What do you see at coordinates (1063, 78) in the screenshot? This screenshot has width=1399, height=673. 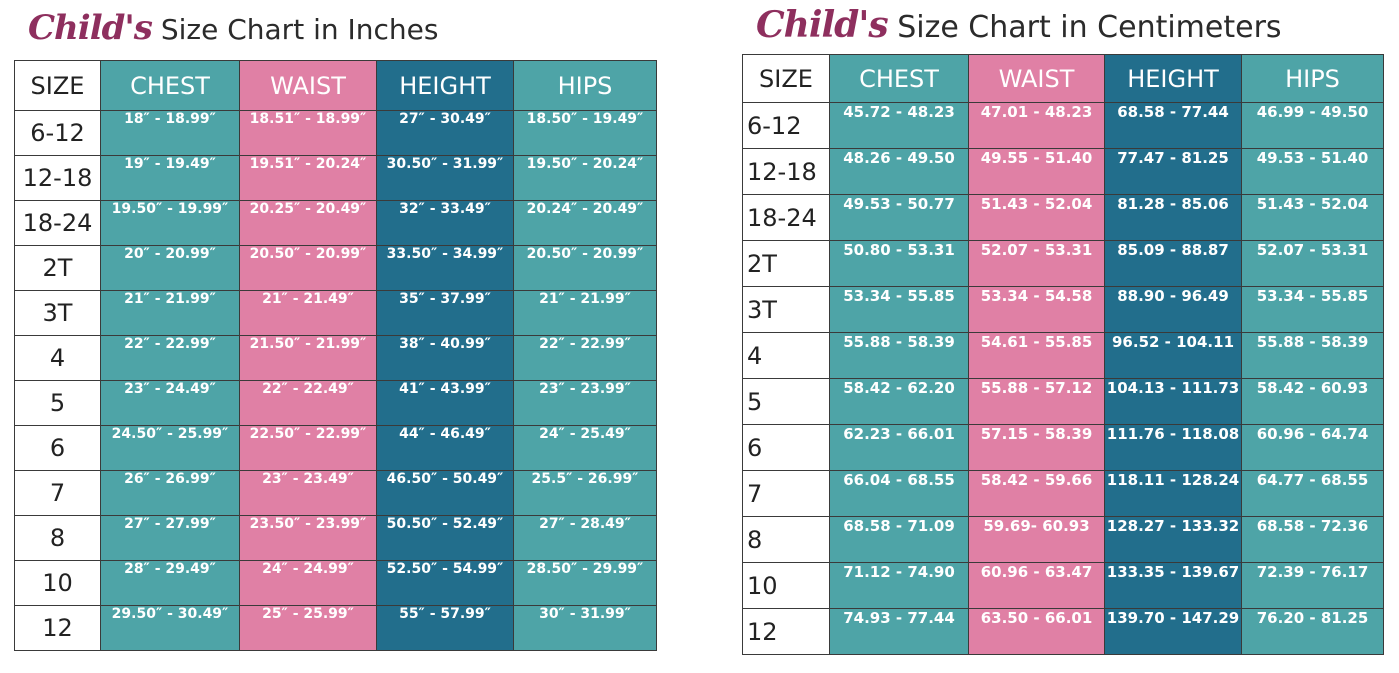 I see `header-row: SIZE CHEST WAIST HEIGHT HIPS` at bounding box center [1063, 78].